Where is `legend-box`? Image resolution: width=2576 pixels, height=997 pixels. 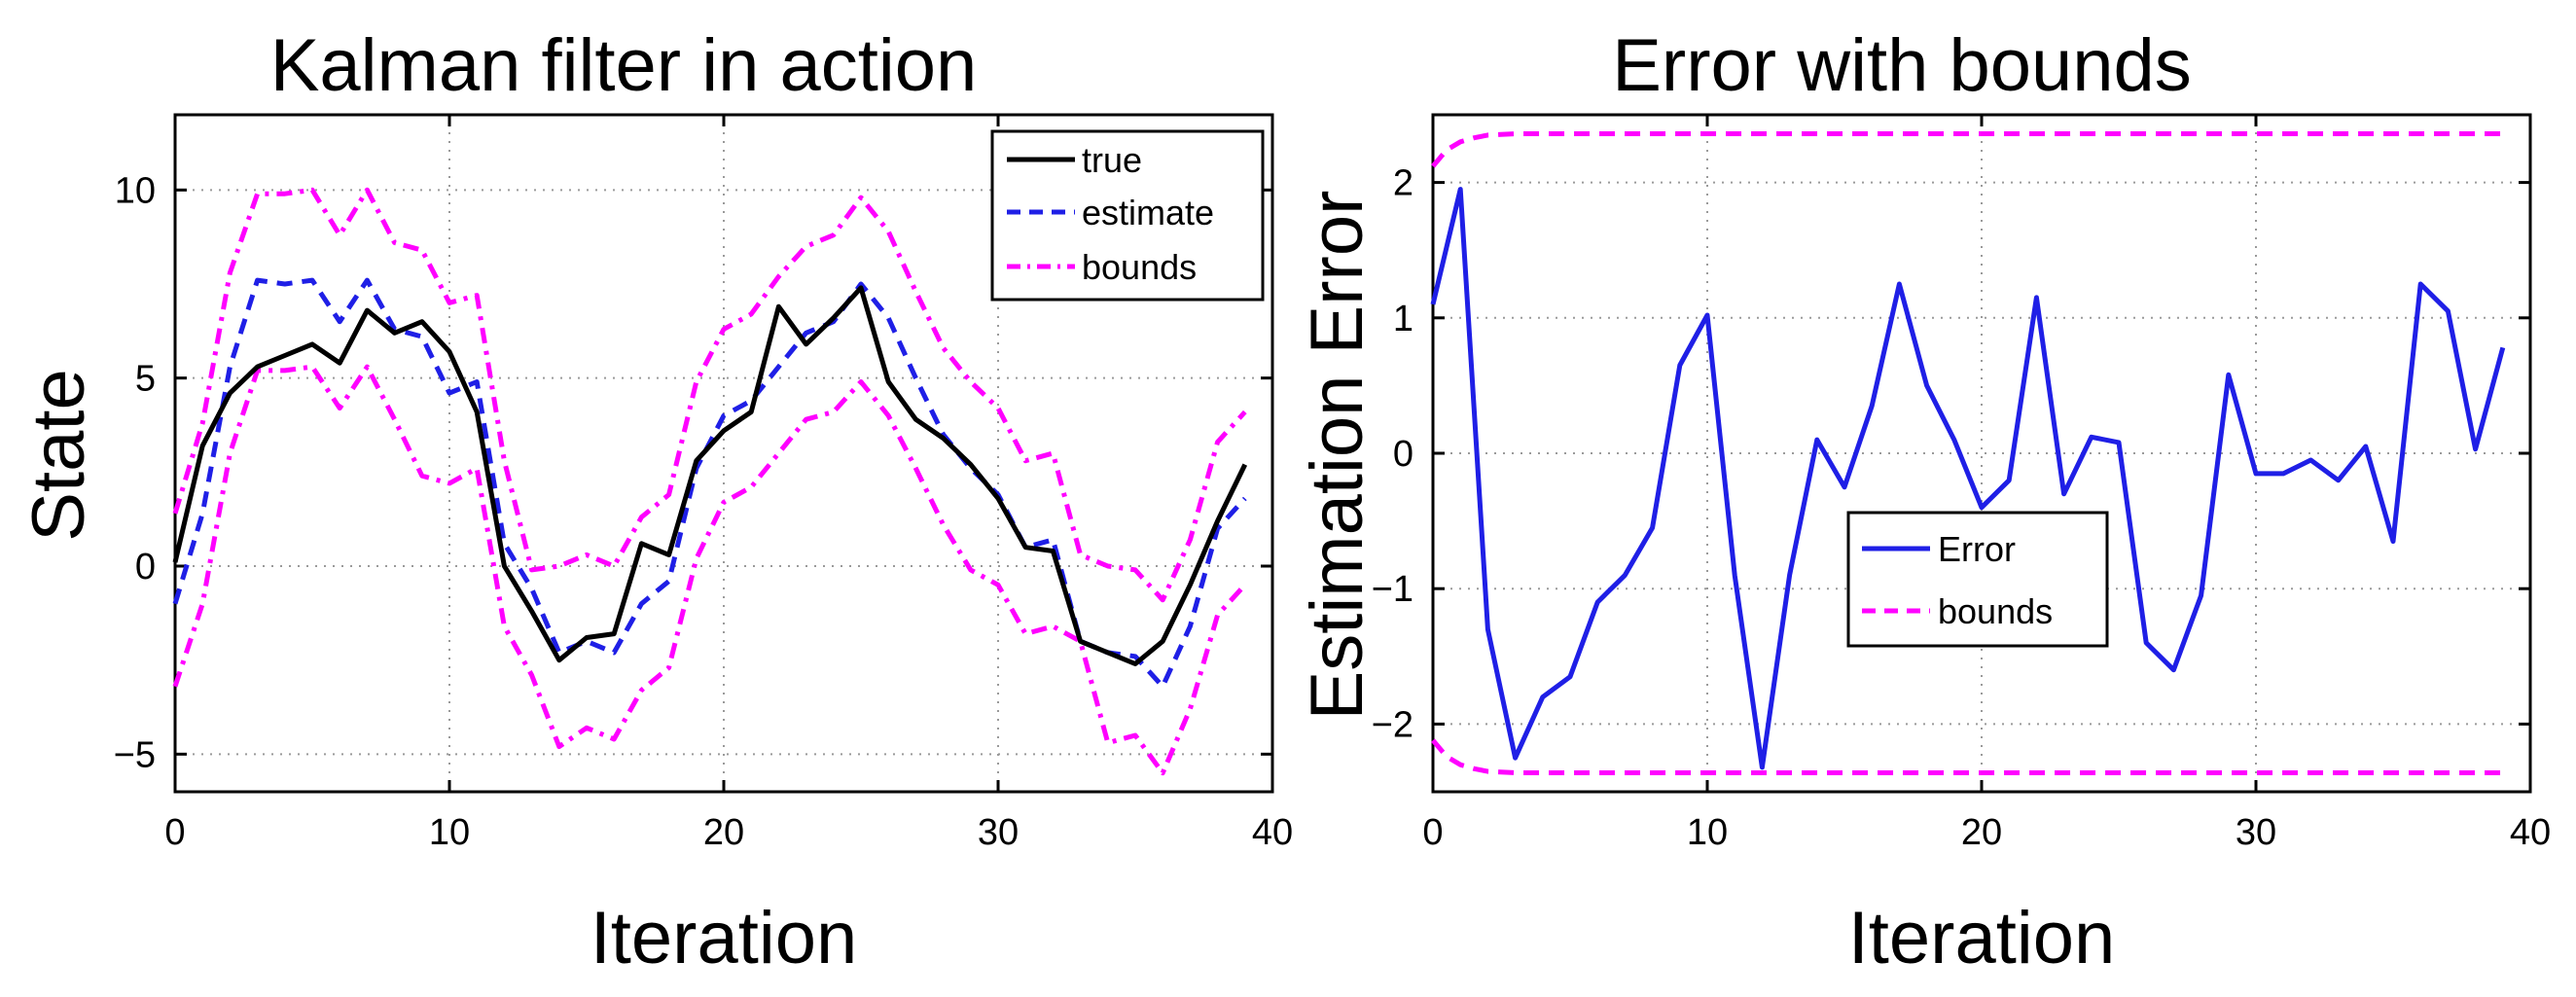
legend-box is located at coordinates (1977, 579).